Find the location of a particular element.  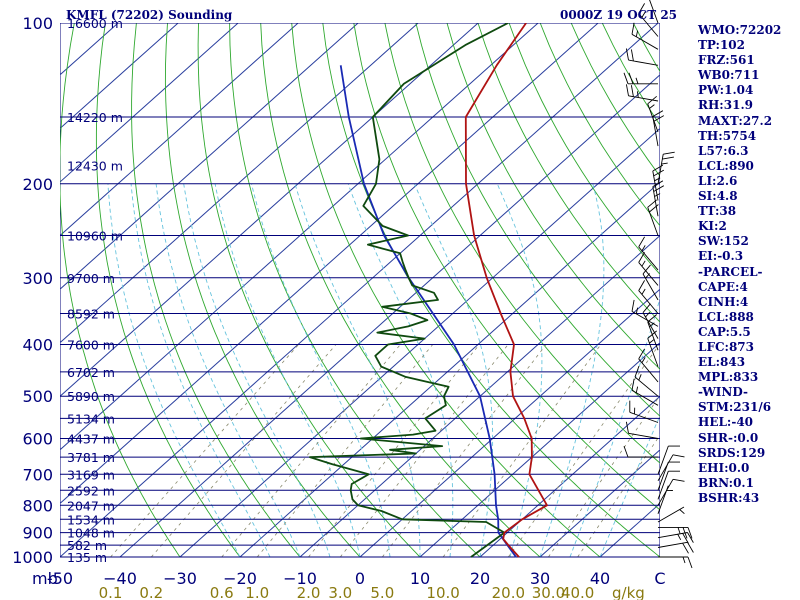

index-item: STM:231/6 is located at coordinates (735, 407).